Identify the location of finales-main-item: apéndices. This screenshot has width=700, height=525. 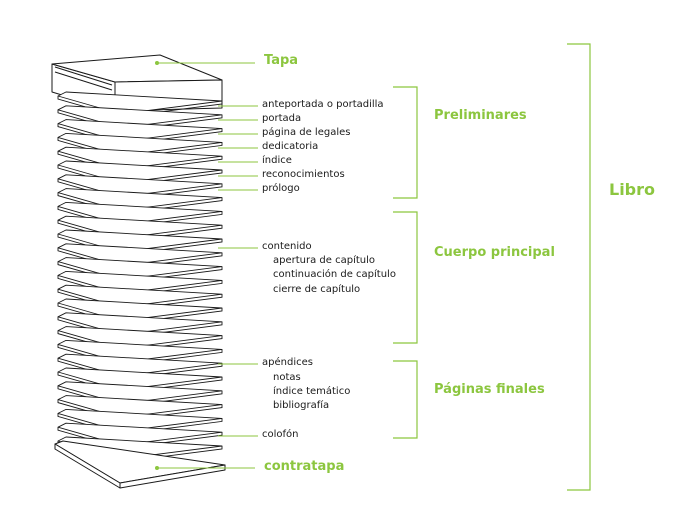
(287, 363).